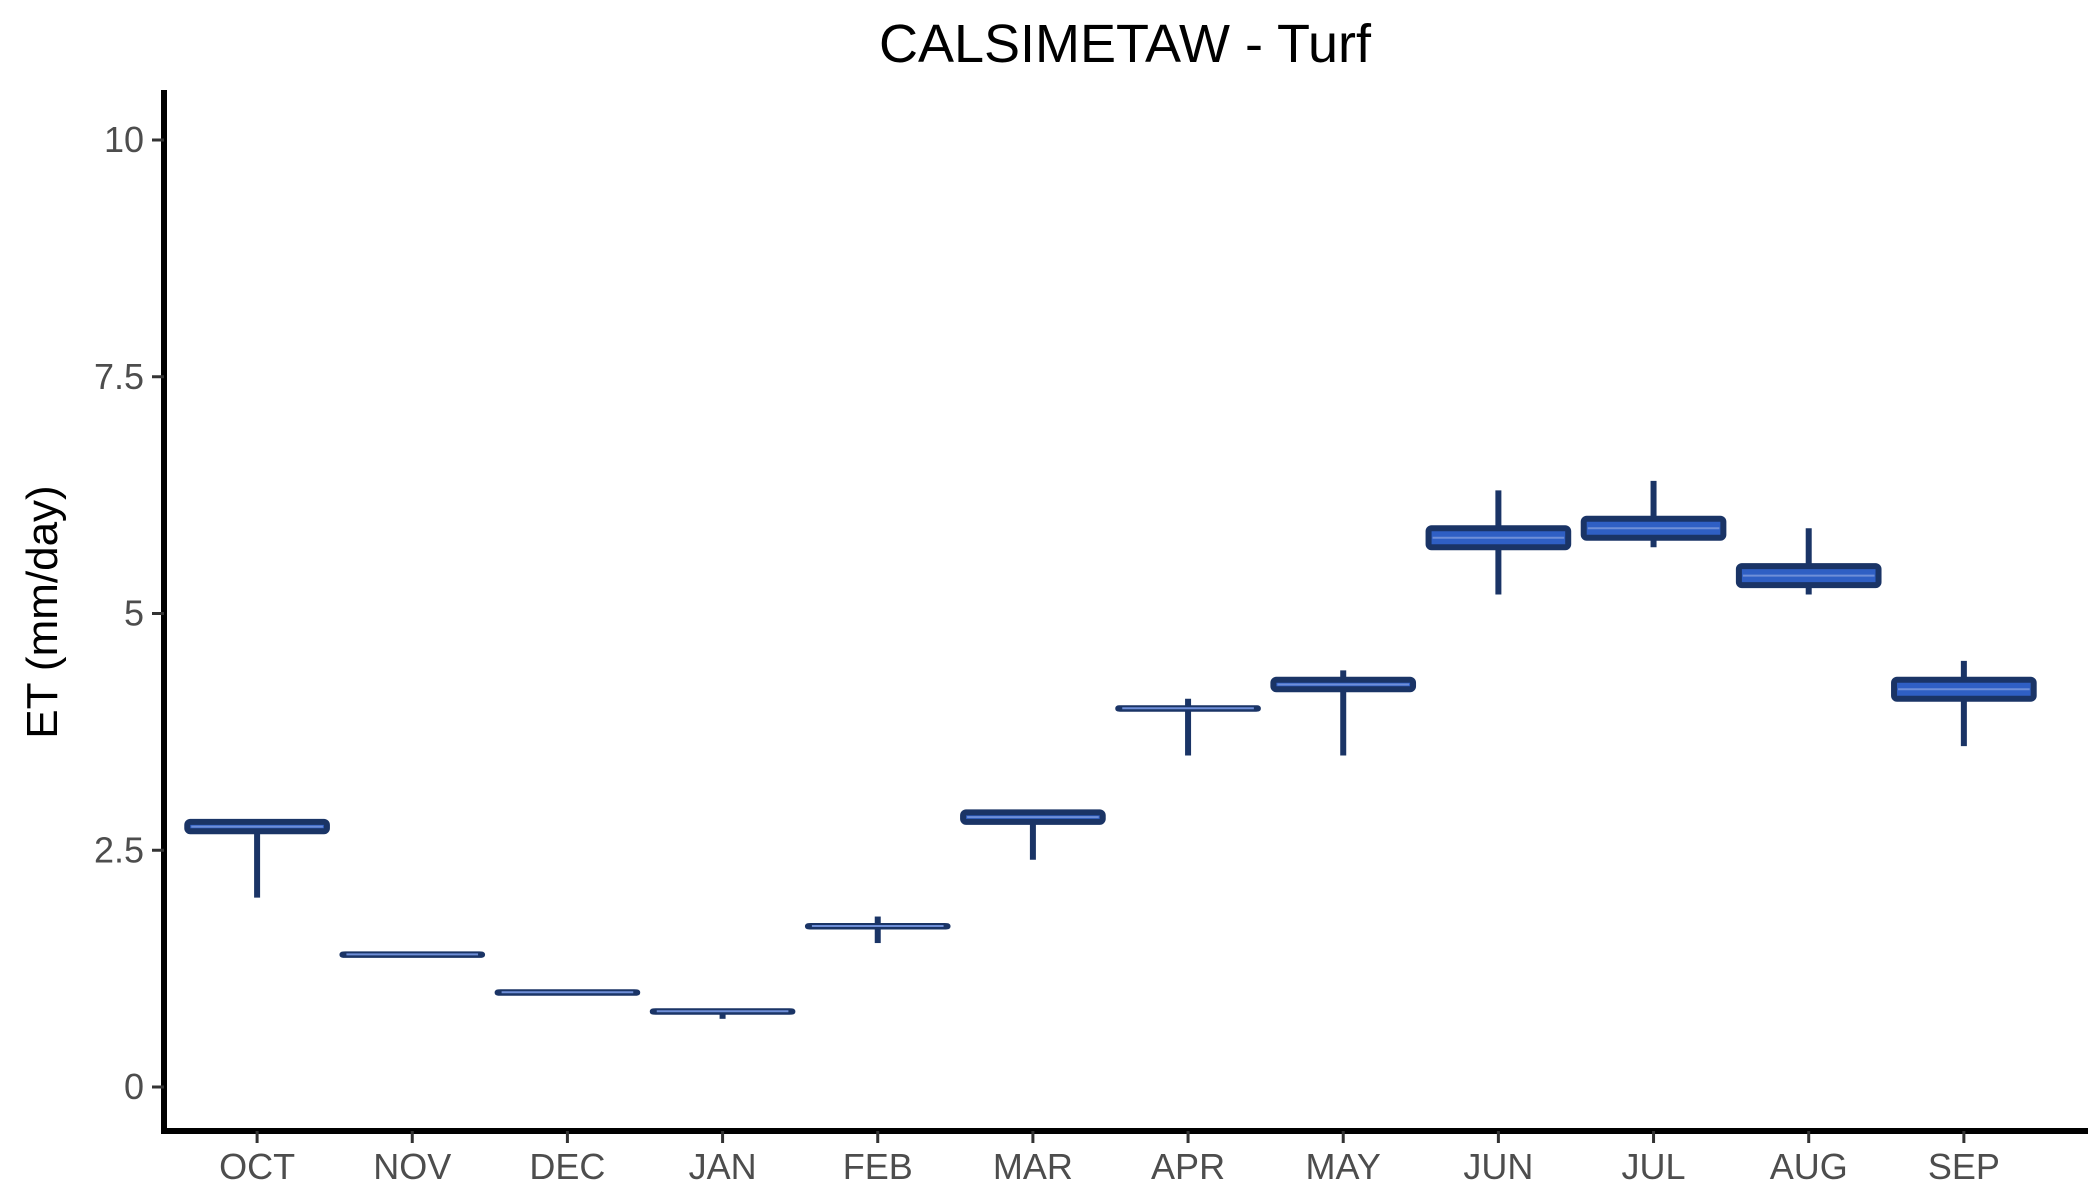 The image size is (2100, 1200). I want to click on x-axis-ticks: OCT NOV DEC JAN FEB MAR APR MAY JUN JUL AUG SEP, so click(1109, 1159).